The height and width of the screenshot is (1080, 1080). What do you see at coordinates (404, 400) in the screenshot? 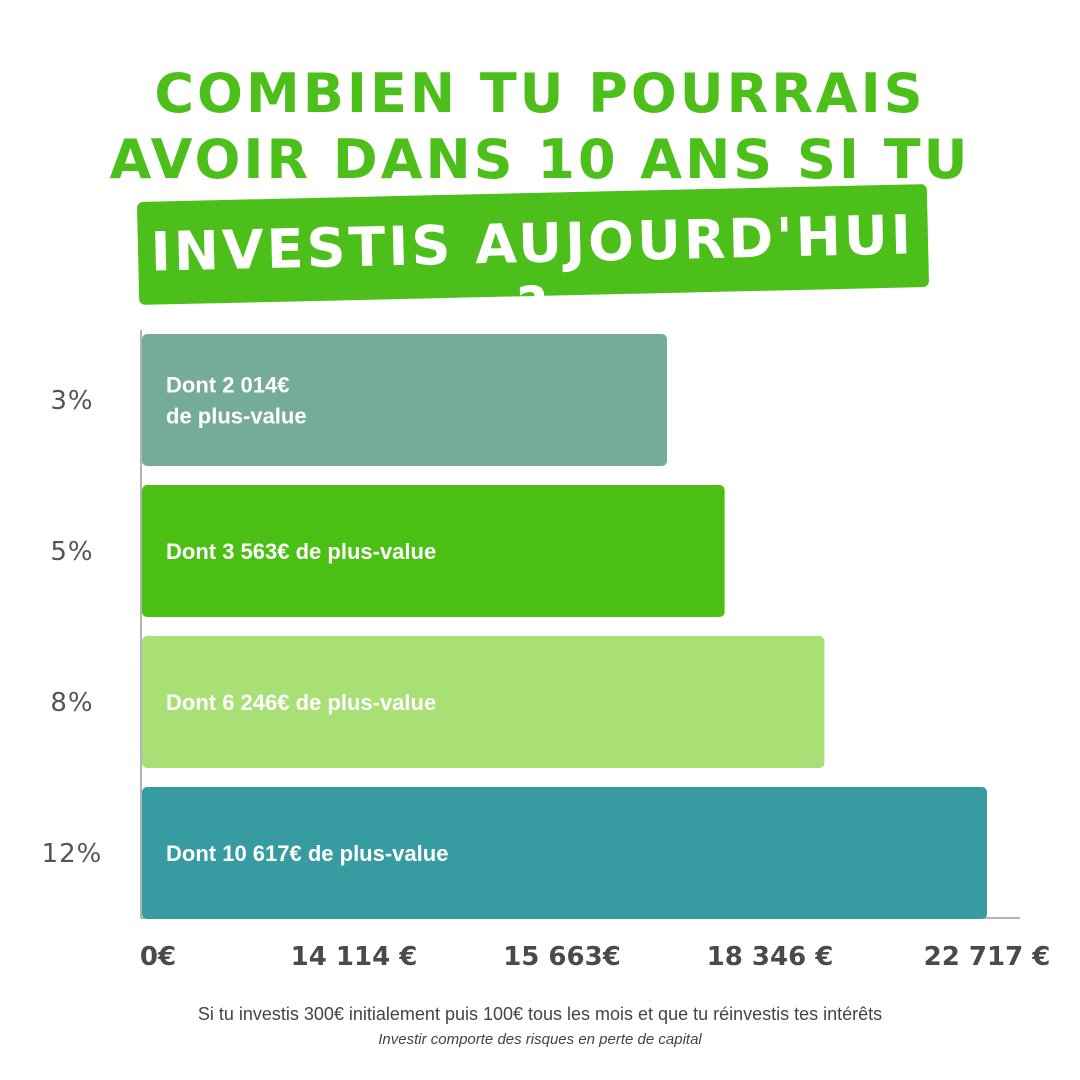
I see `bar-3pct` at bounding box center [404, 400].